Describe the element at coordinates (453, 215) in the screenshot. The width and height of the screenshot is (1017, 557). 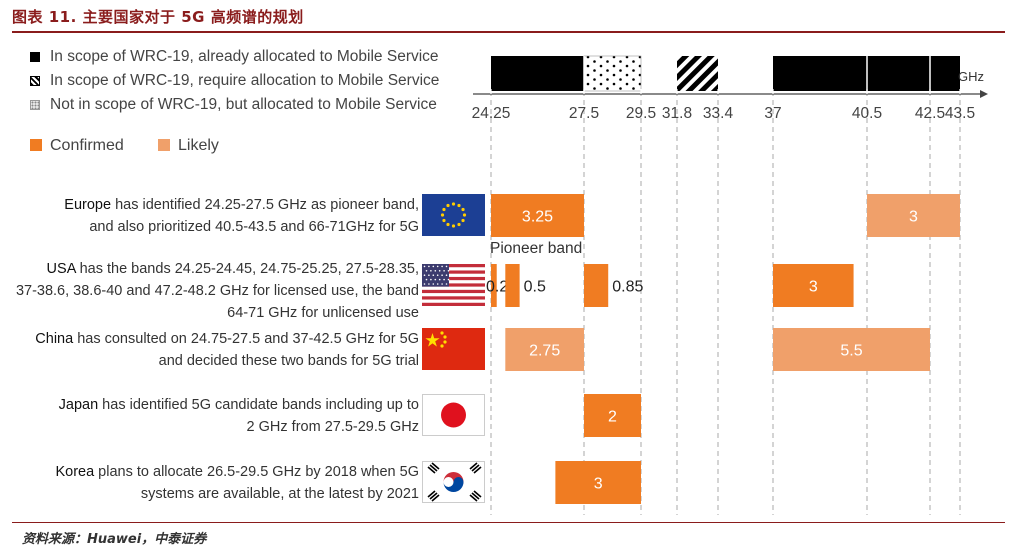
I see `eu-flag` at that location.